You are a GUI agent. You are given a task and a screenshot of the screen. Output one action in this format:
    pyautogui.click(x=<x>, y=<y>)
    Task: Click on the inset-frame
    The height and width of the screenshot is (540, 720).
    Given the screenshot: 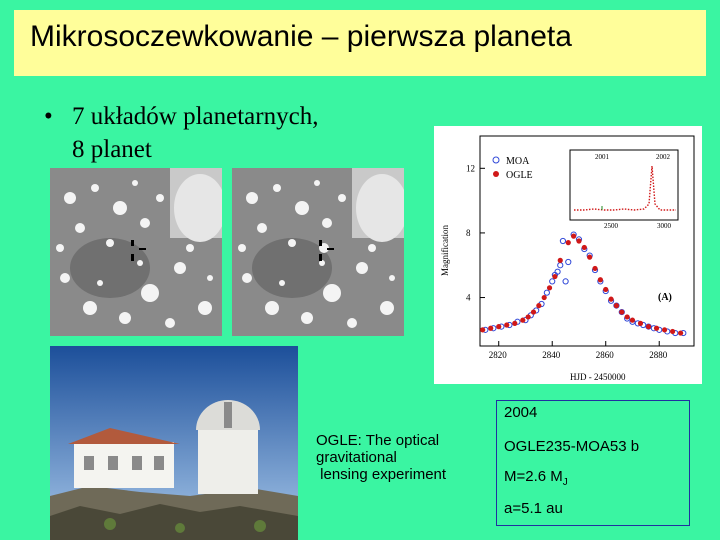 What is the action you would take?
    pyautogui.click(x=624, y=185)
    